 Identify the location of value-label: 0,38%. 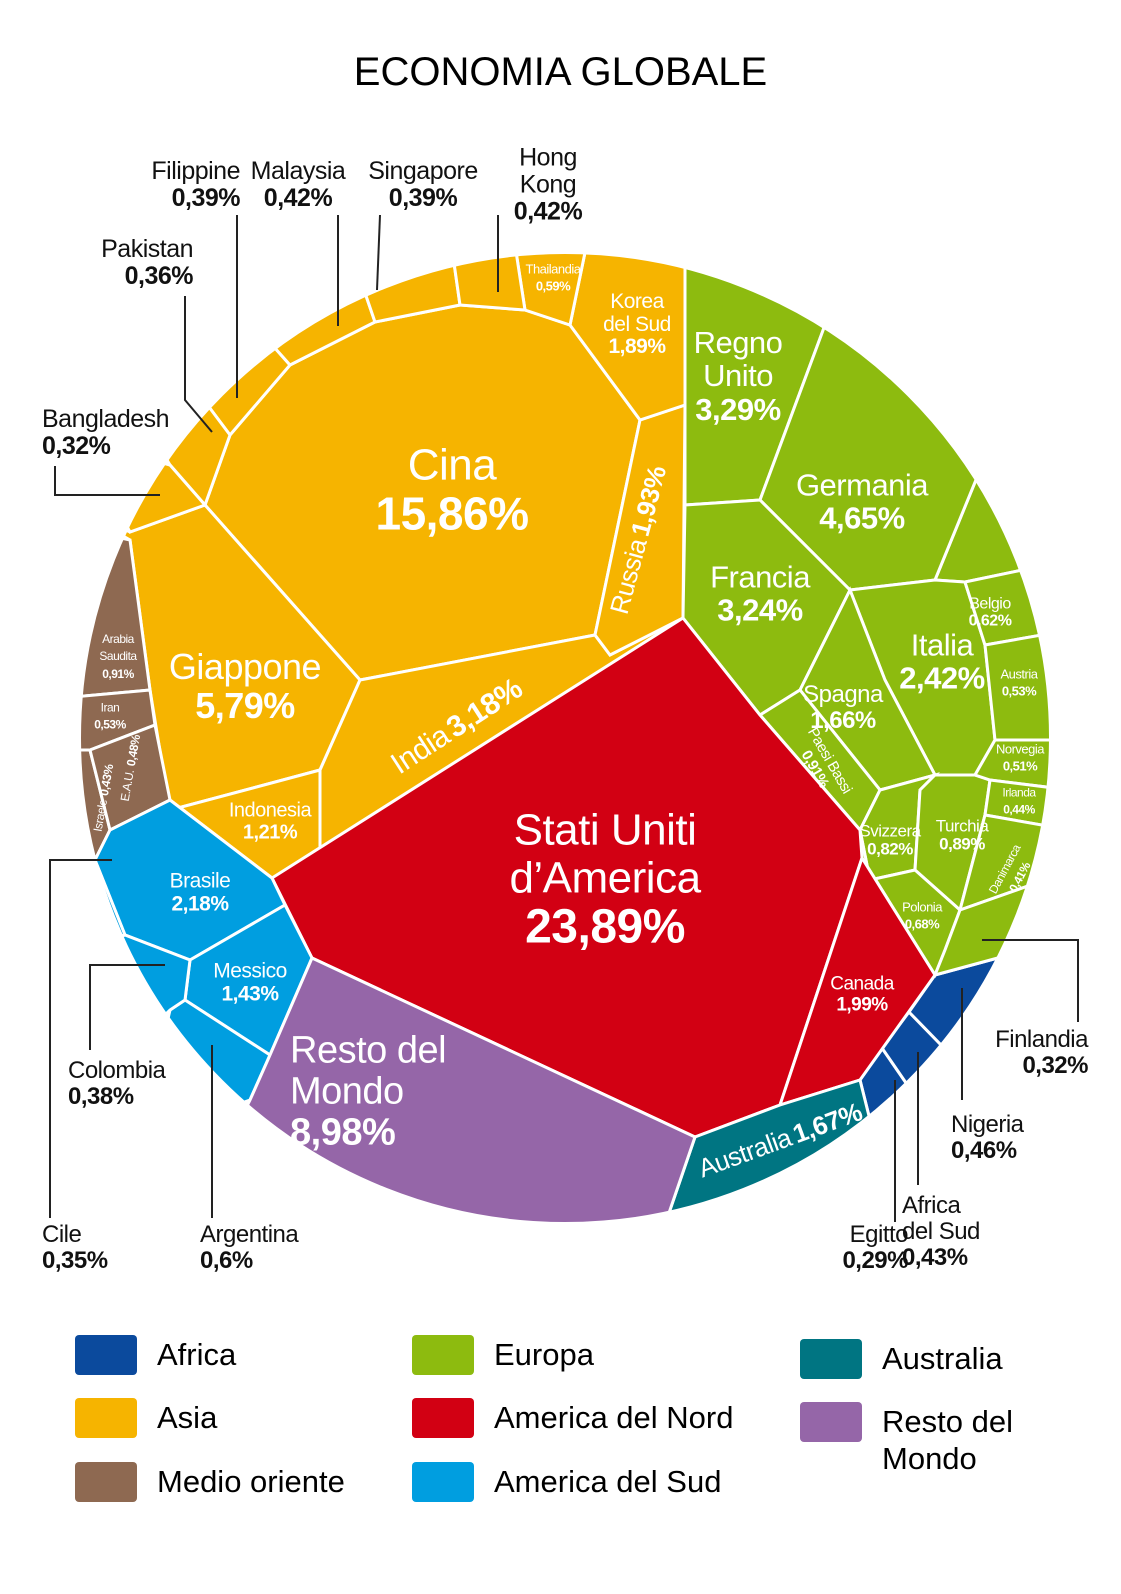
(101, 1096).